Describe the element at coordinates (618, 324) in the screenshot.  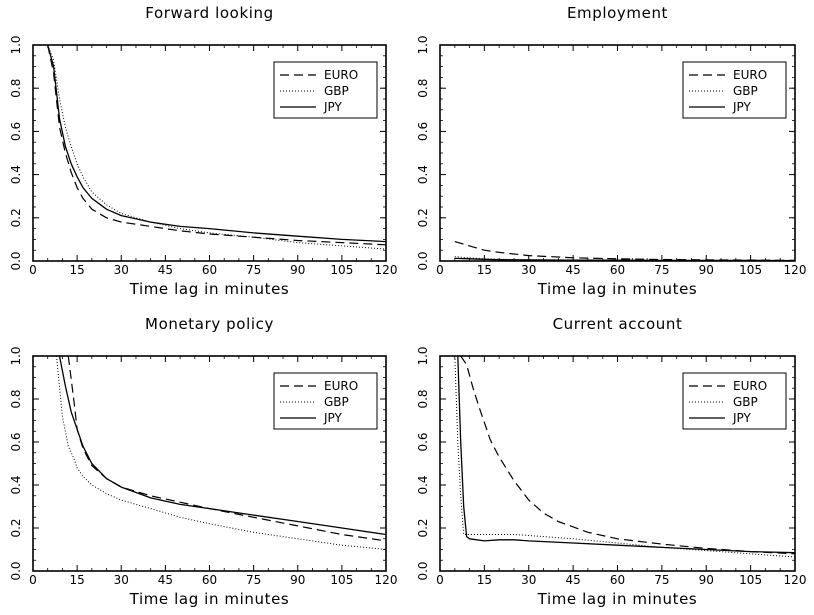
I see `chart-title: Current account` at that location.